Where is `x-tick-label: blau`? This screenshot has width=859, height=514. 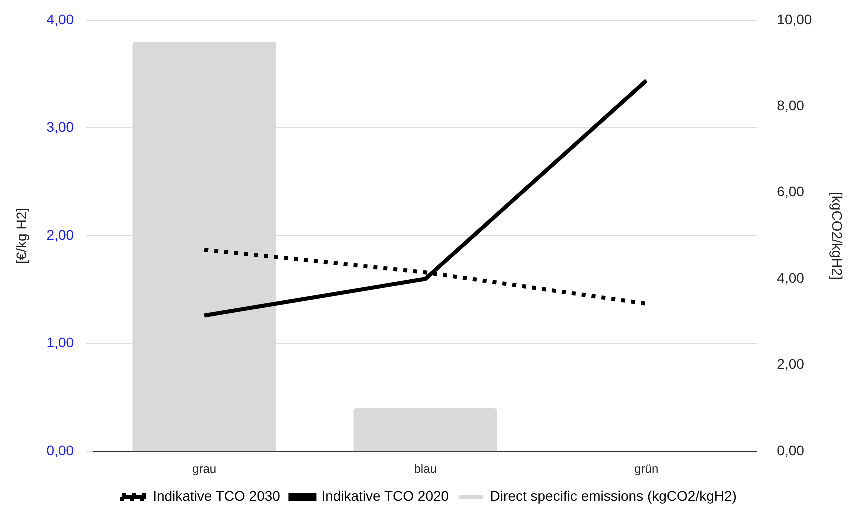
x-tick-label: blau is located at coordinates (425, 469).